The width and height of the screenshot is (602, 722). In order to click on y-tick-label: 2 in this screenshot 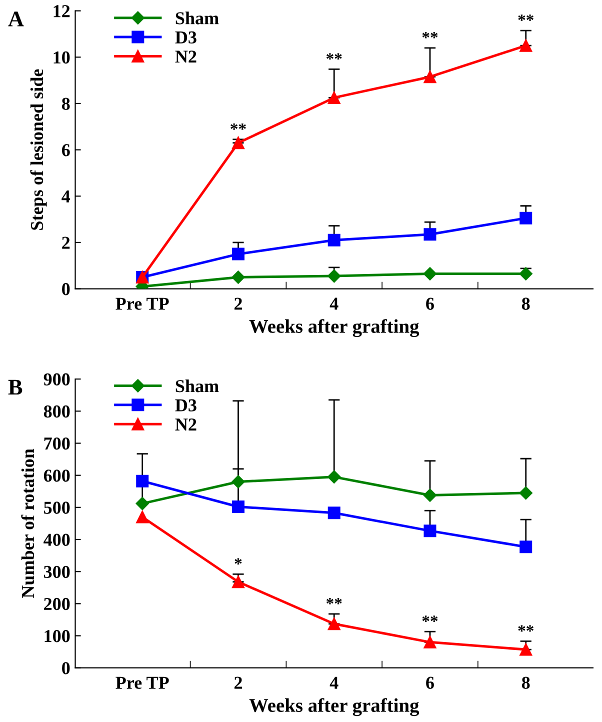, I will do `click(66, 242)`.